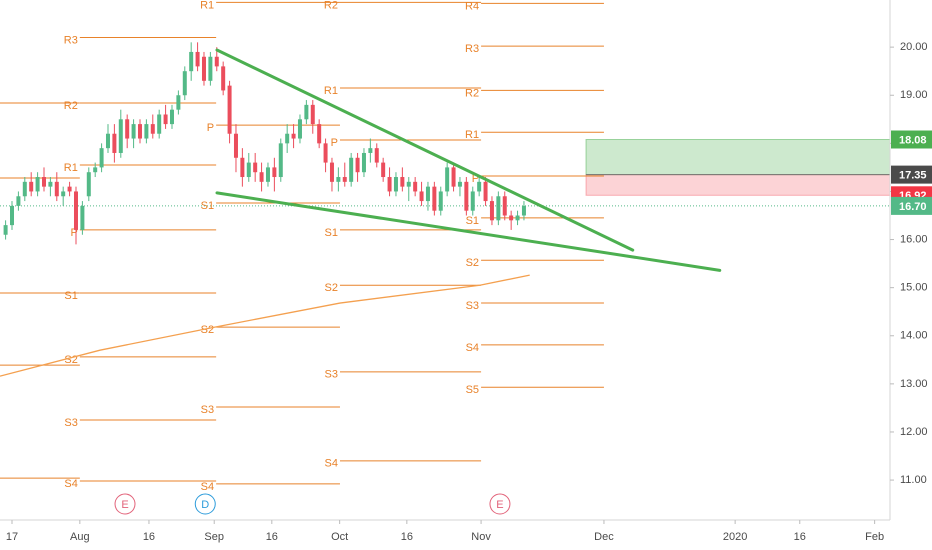  Describe the element at coordinates (12, 537) in the screenshot. I see `x-tick-label: 17` at that location.